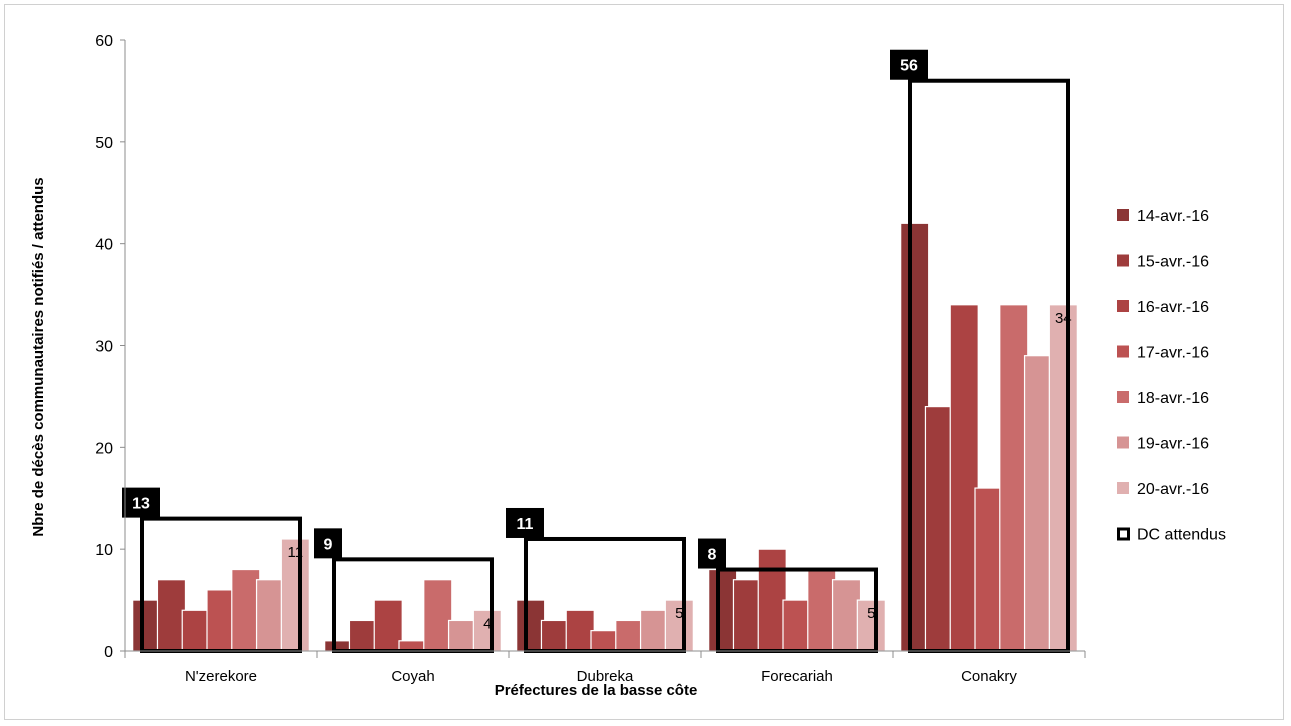 The height and width of the screenshot is (726, 1291). I want to click on x-tick-label-1: N'zerekore, so click(221, 676).